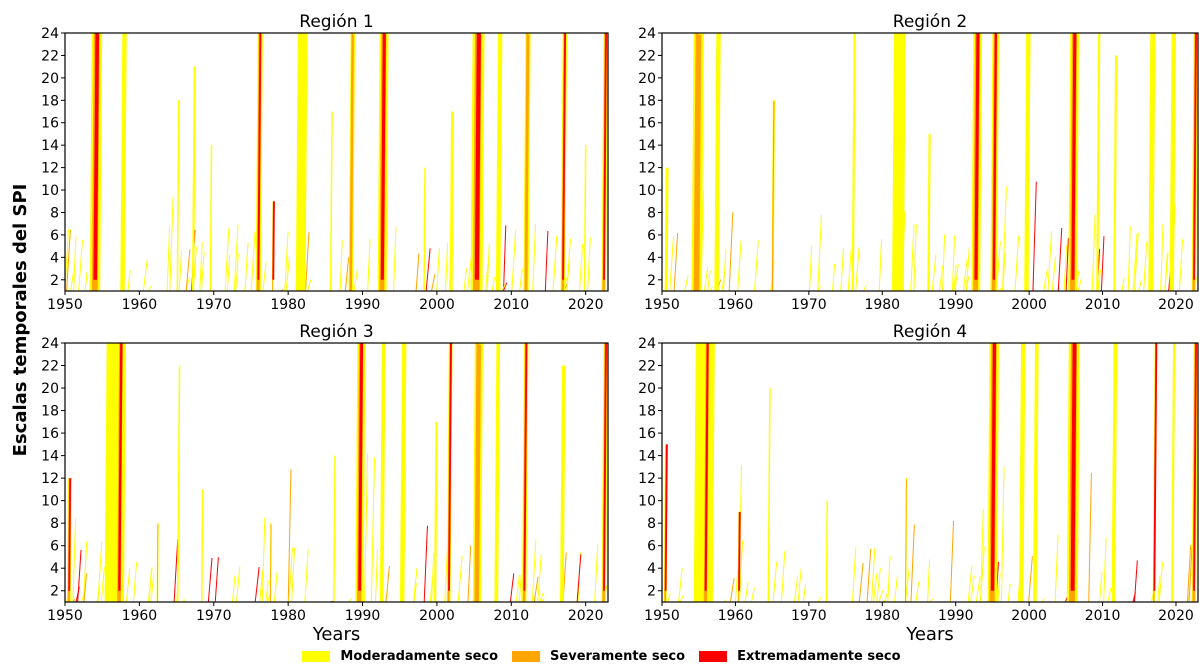 The width and height of the screenshot is (1203, 665). Describe the element at coordinates (819, 656) in the screenshot. I see `legend-label-extremo: Extremadamente seco` at that location.